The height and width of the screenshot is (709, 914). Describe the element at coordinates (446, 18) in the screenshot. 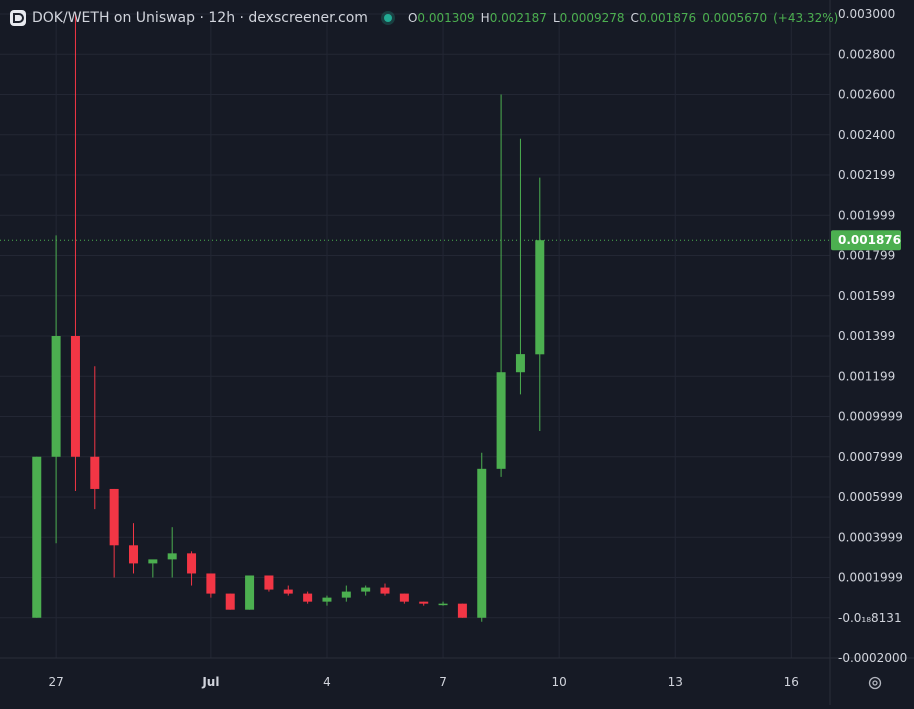

I see `open-value: 0.001309` at that location.